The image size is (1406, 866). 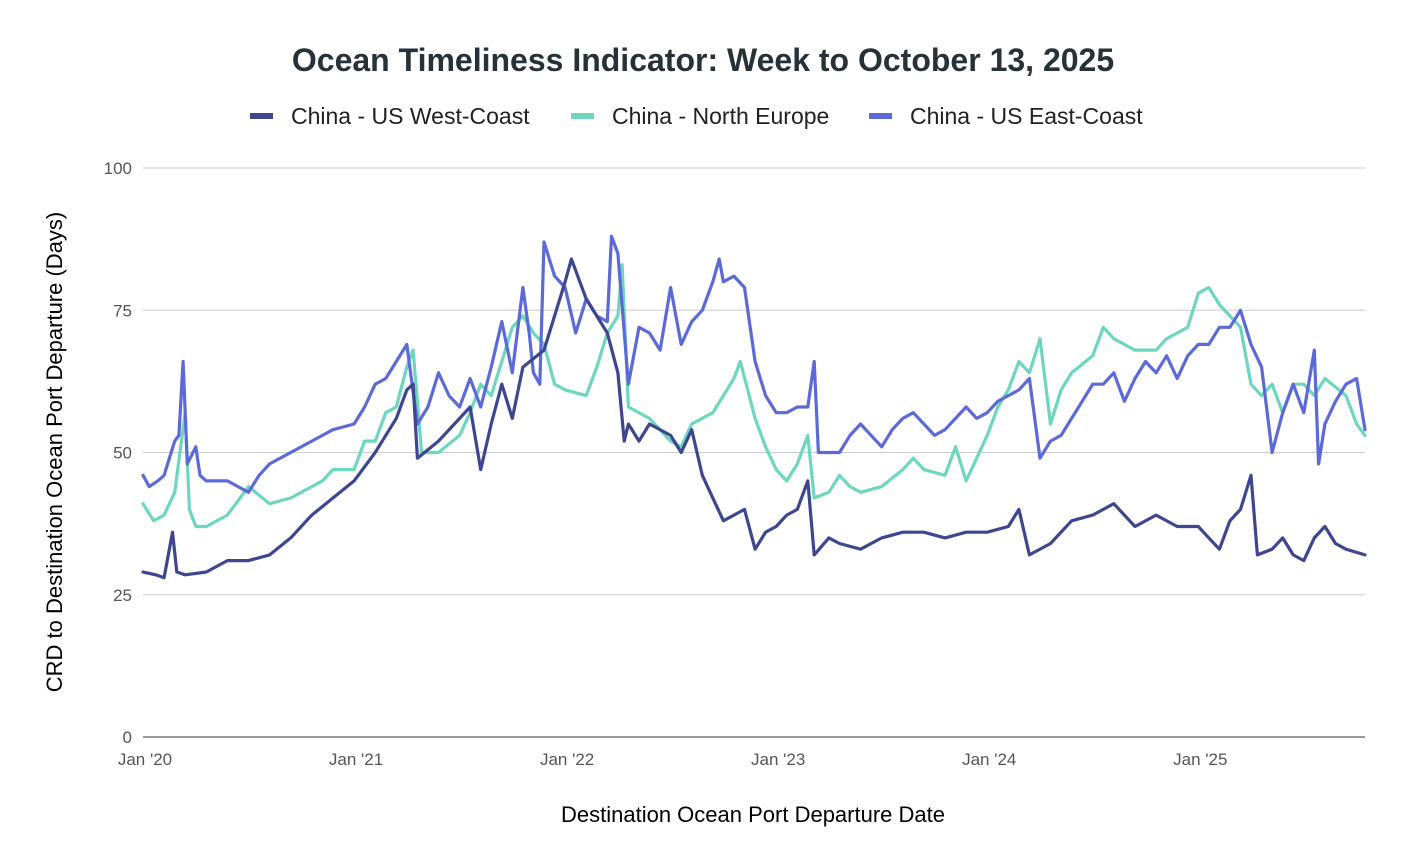 I want to click on legend-item-us-east-coast: China - US East-Coast, so click(x=1006, y=116).